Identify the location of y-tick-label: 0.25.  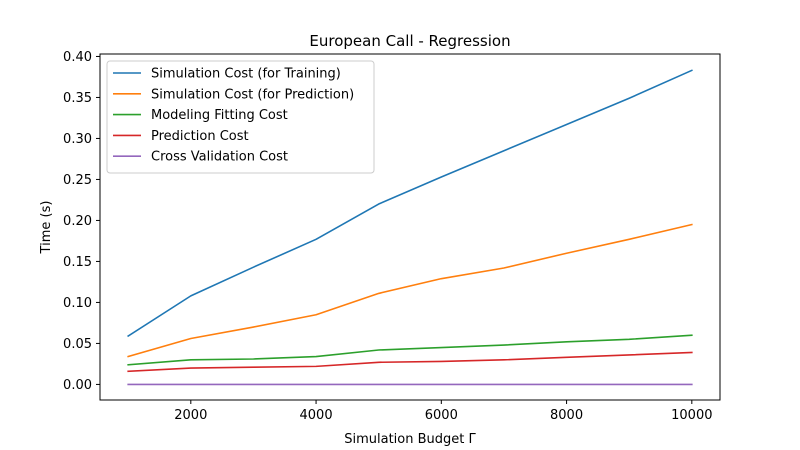
(77, 180).